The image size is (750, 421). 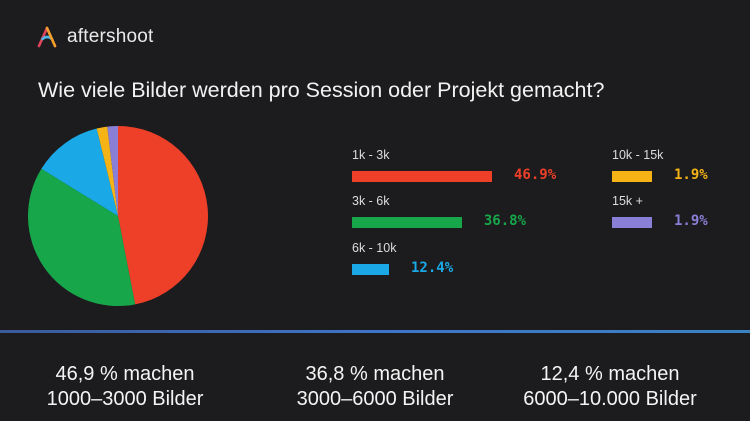 I want to click on pie-chart, so click(x=118, y=216).